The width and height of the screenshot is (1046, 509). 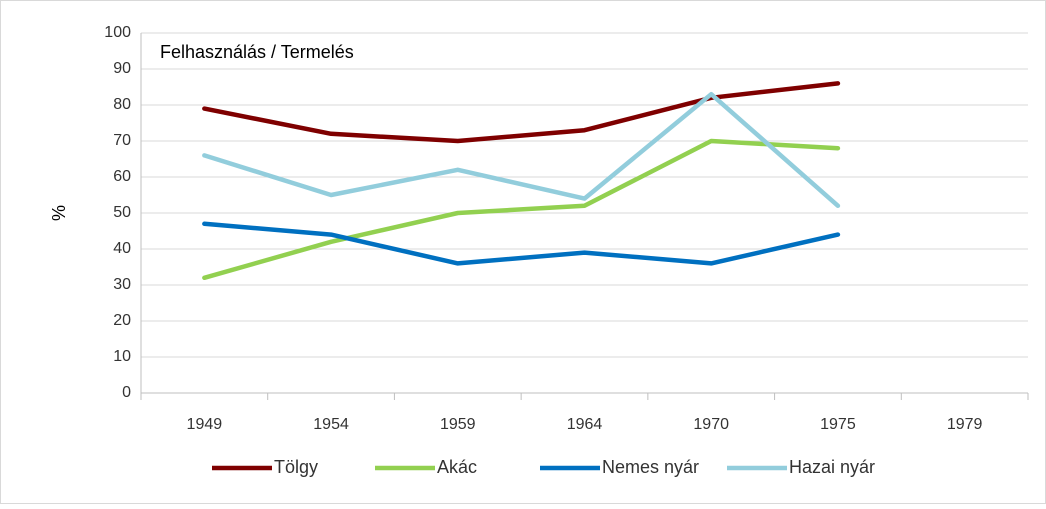 I want to click on y-tick-label: 50, so click(x=122, y=212).